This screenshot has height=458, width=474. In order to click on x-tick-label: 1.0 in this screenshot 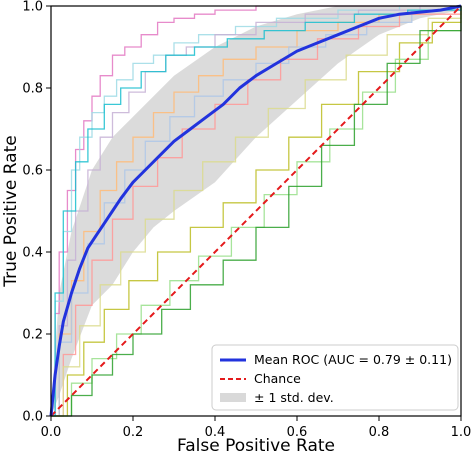, I will do `click(461, 432)`.